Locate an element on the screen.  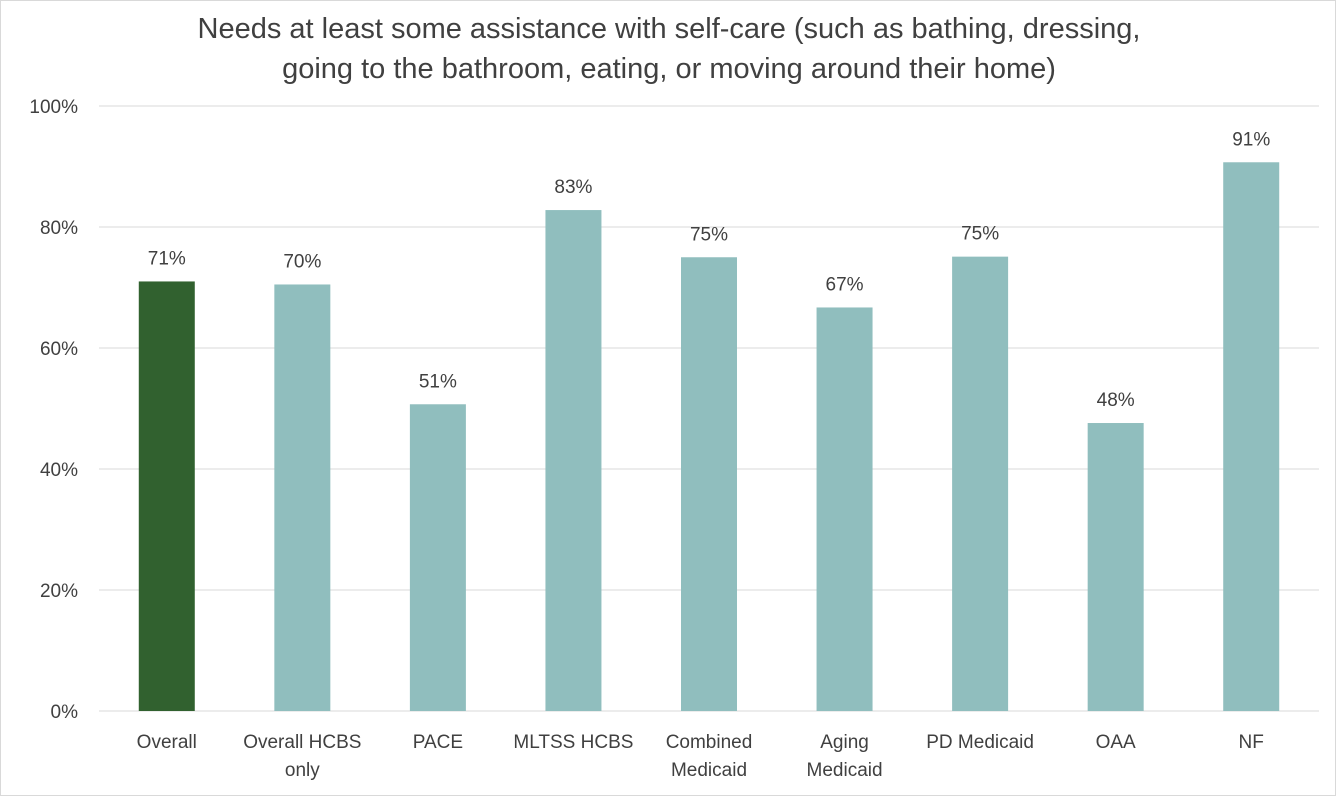
x-tick-label: NF is located at coordinates (1251, 742).